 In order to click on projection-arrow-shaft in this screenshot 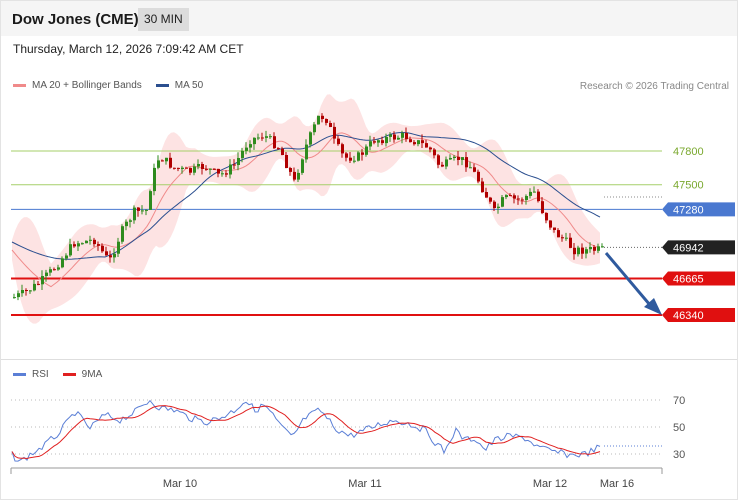, I will do `click(628, 279)`.